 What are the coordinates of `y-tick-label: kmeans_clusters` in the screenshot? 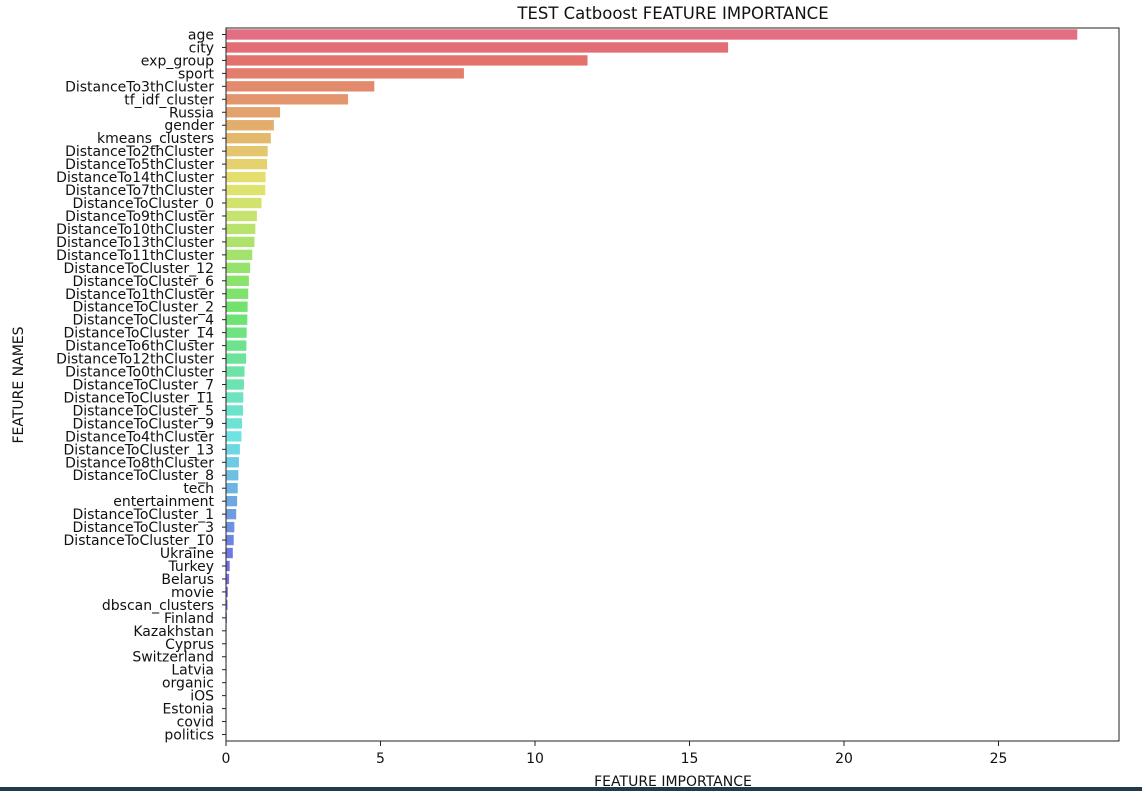 It's located at (155, 139).